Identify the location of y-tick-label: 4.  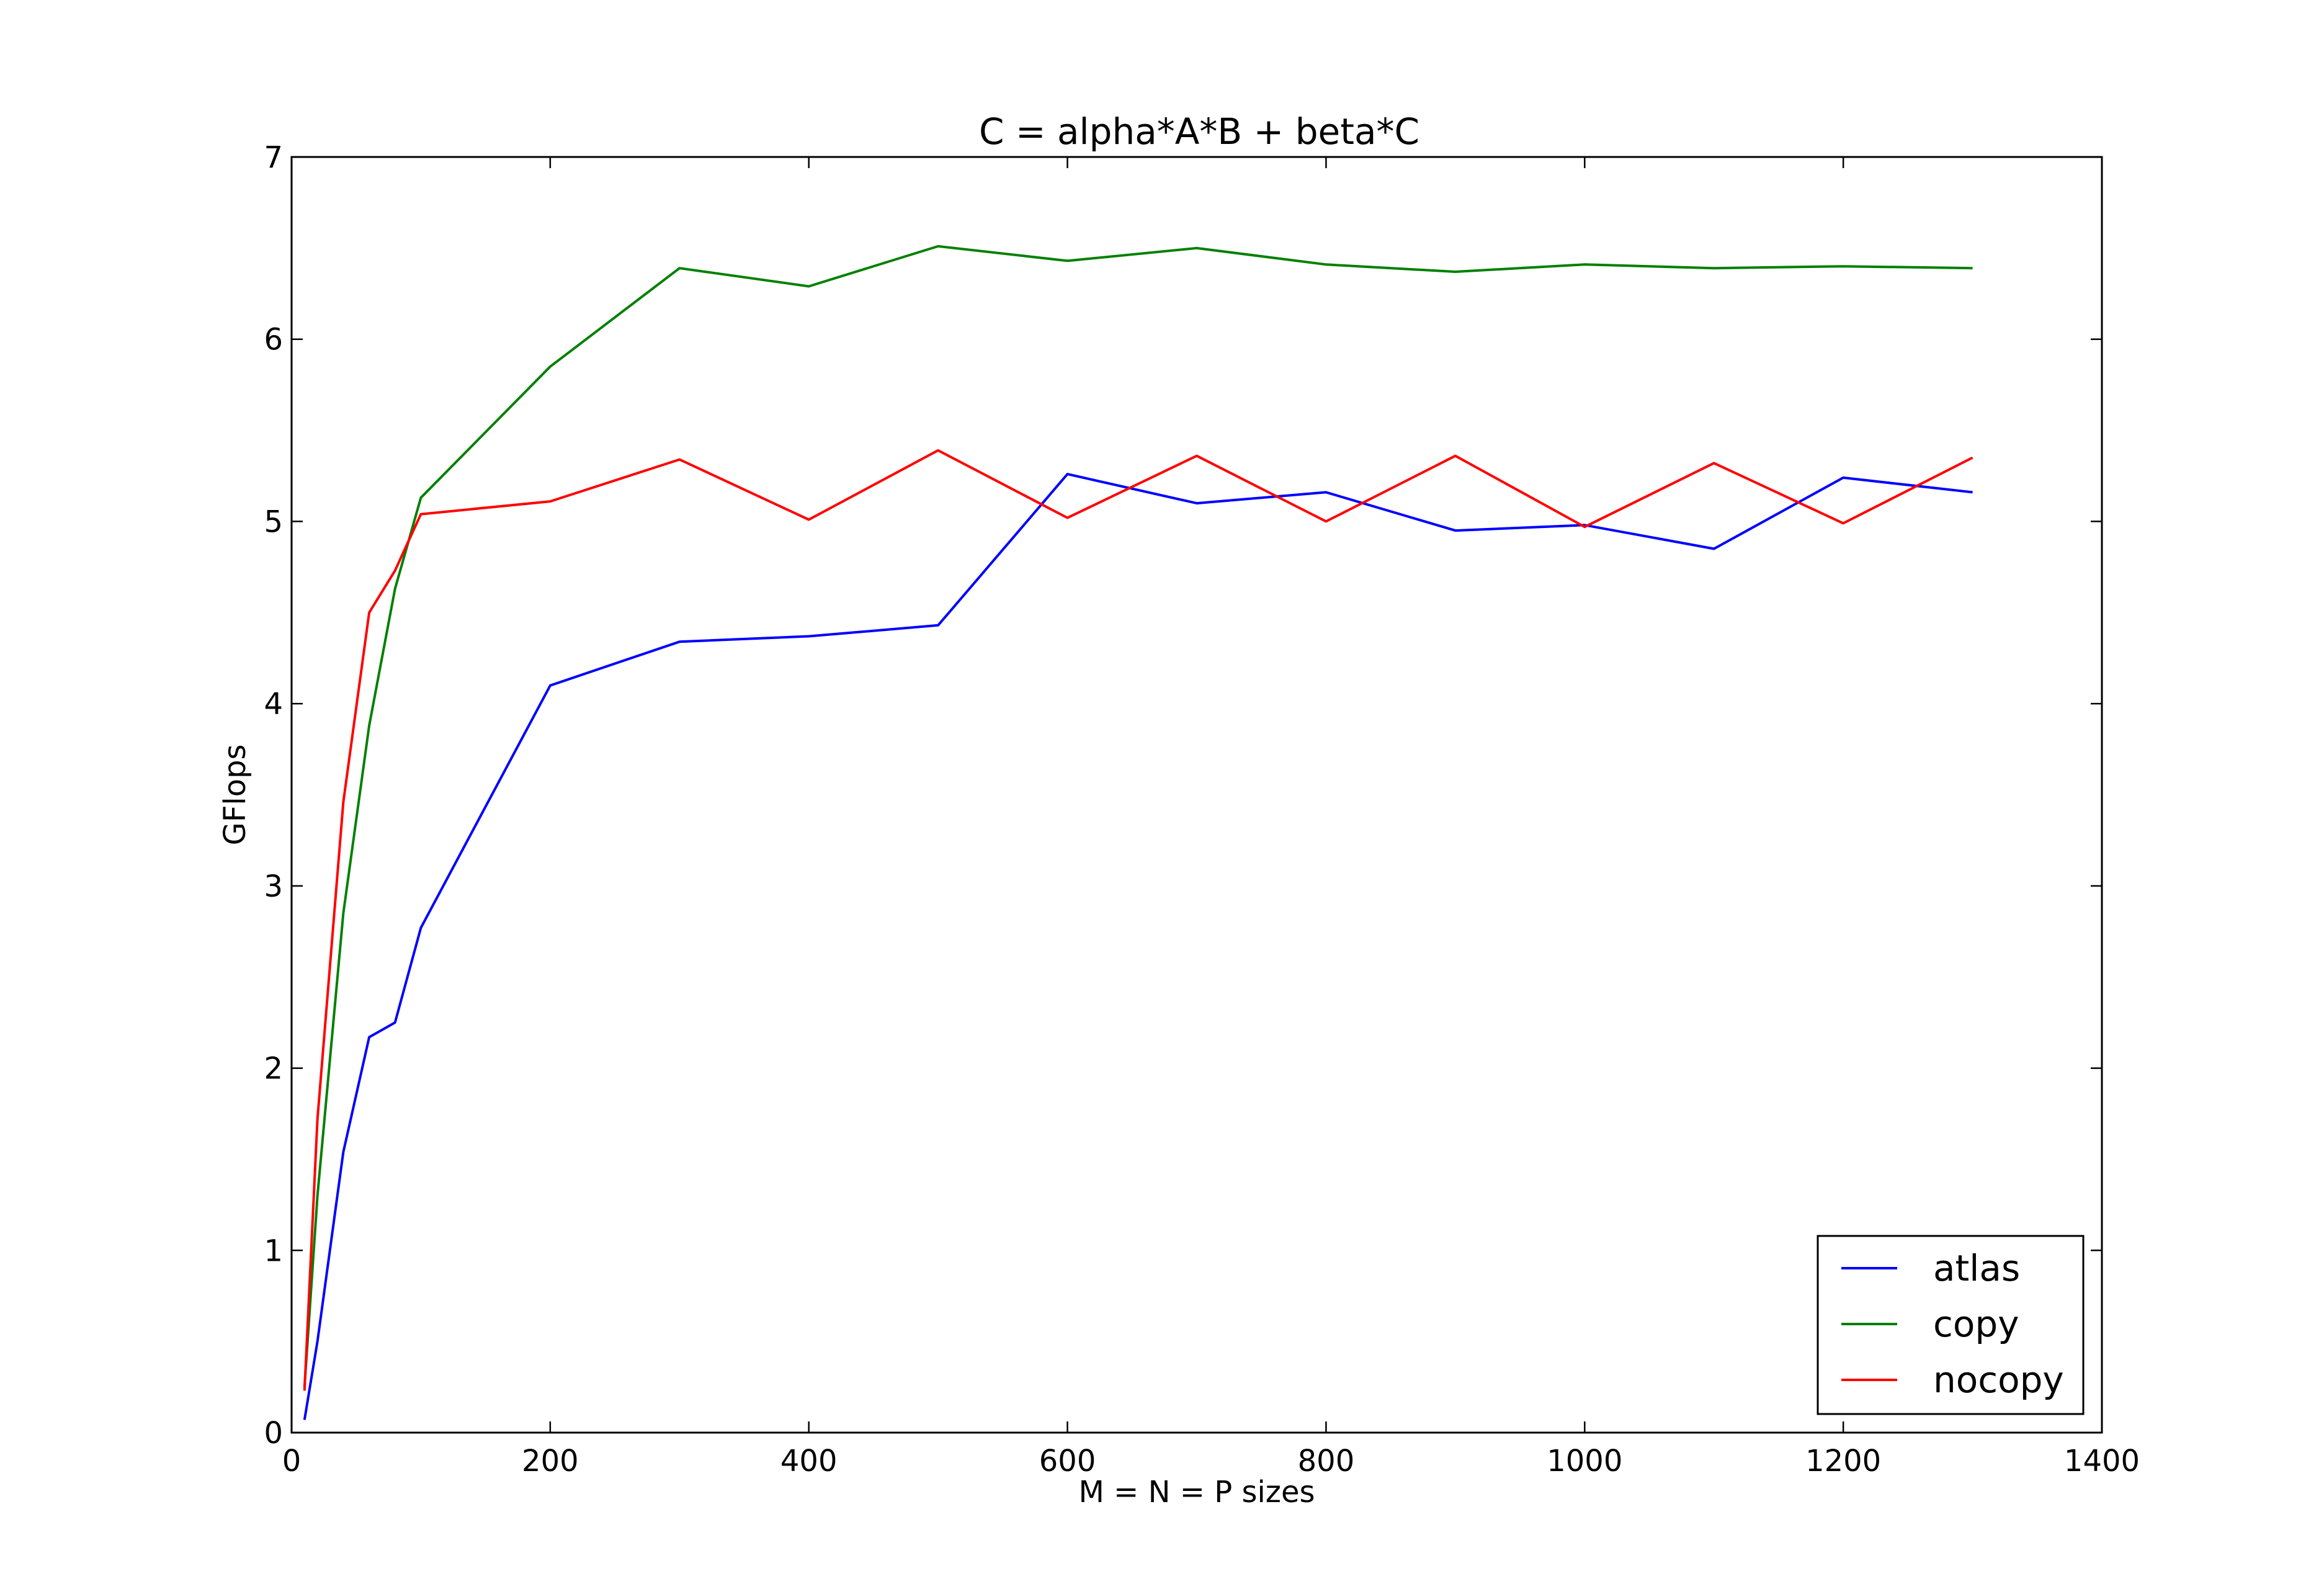
(273, 705).